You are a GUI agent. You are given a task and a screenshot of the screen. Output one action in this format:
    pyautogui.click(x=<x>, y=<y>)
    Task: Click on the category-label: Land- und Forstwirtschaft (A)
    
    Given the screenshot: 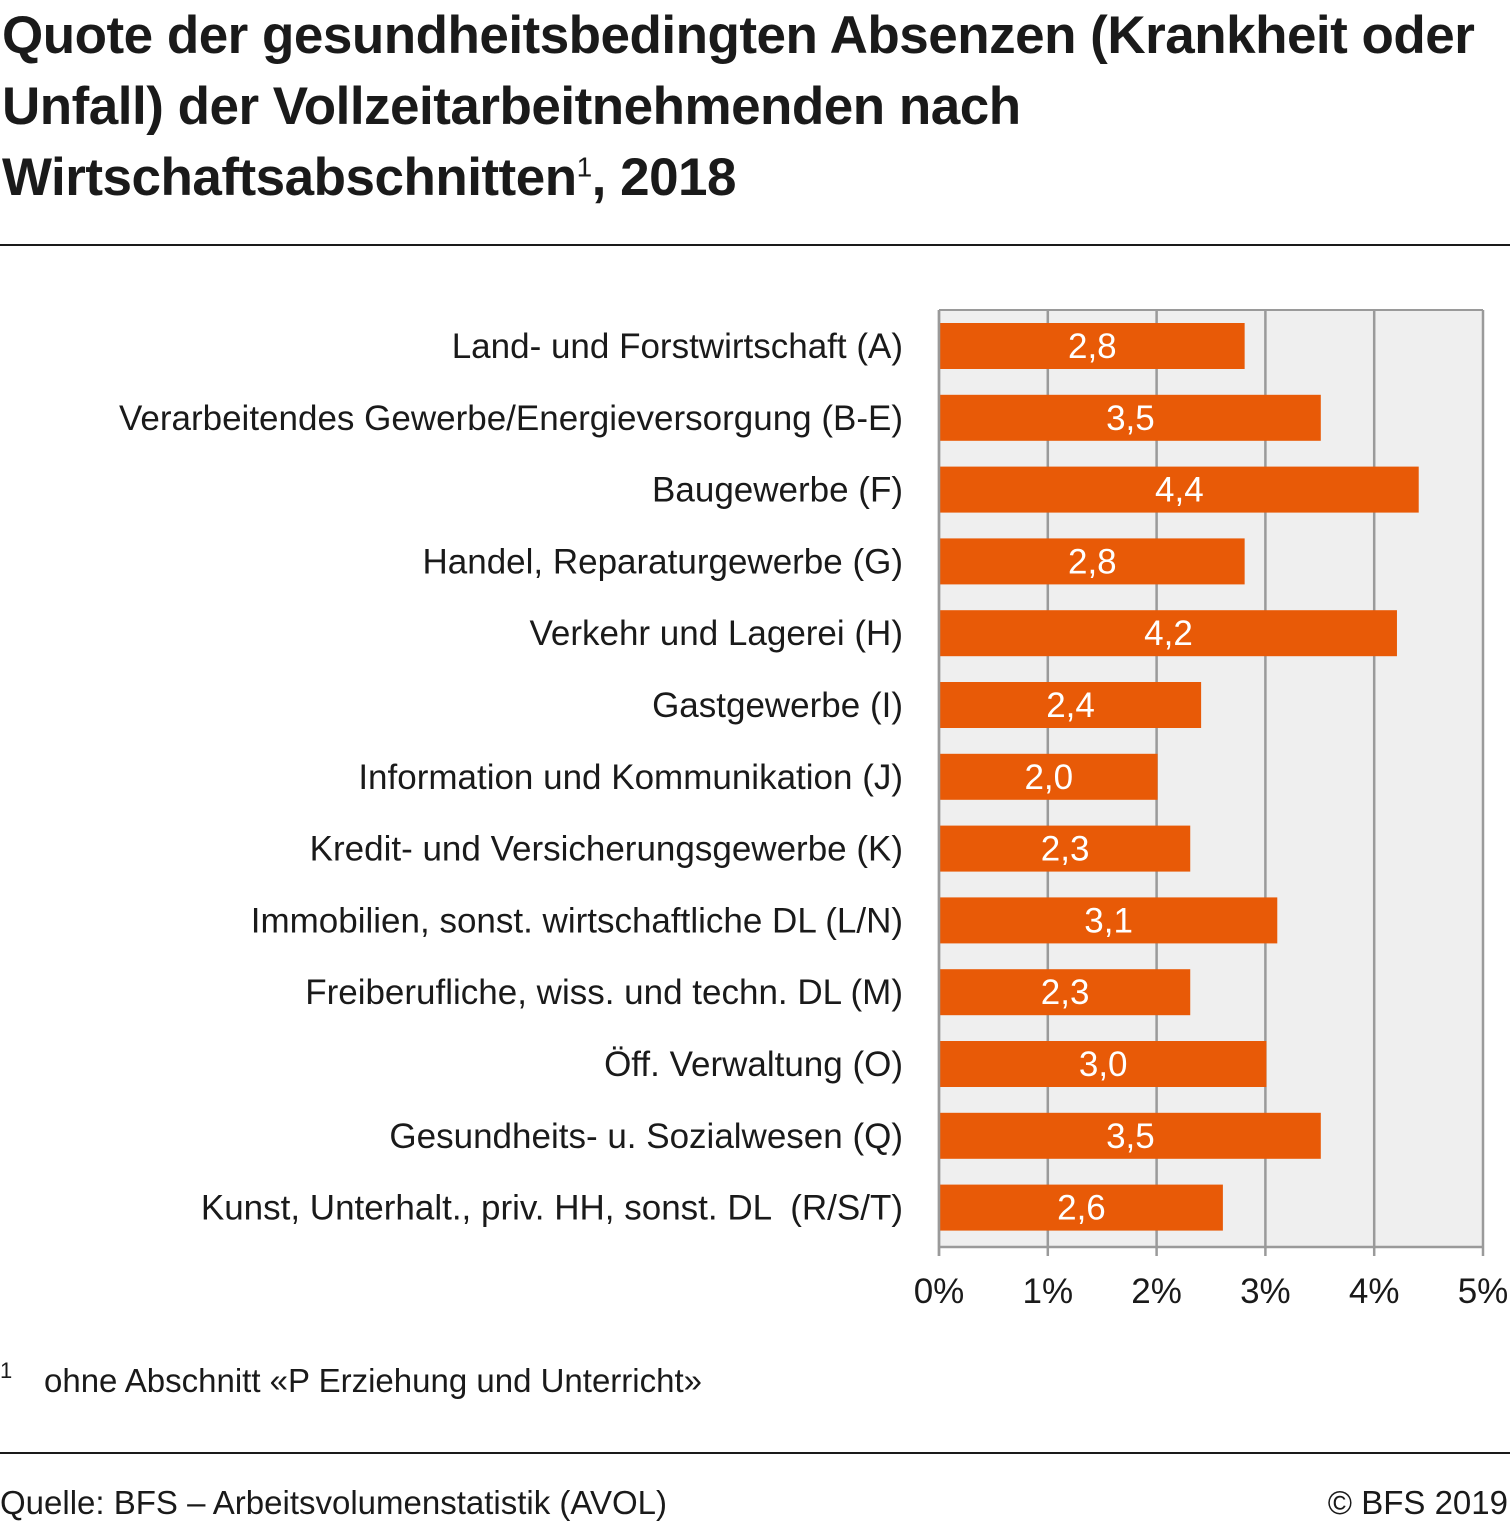 What is the action you would take?
    pyautogui.click(x=677, y=346)
    